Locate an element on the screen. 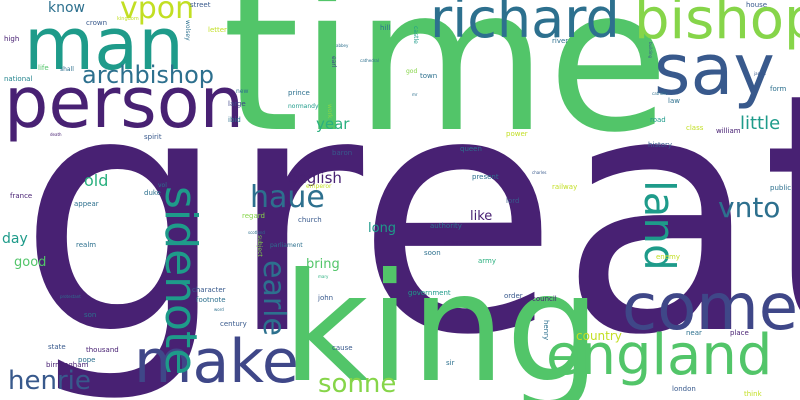 The image size is (800, 400). word-emperor: emperor is located at coordinates (319, 186).